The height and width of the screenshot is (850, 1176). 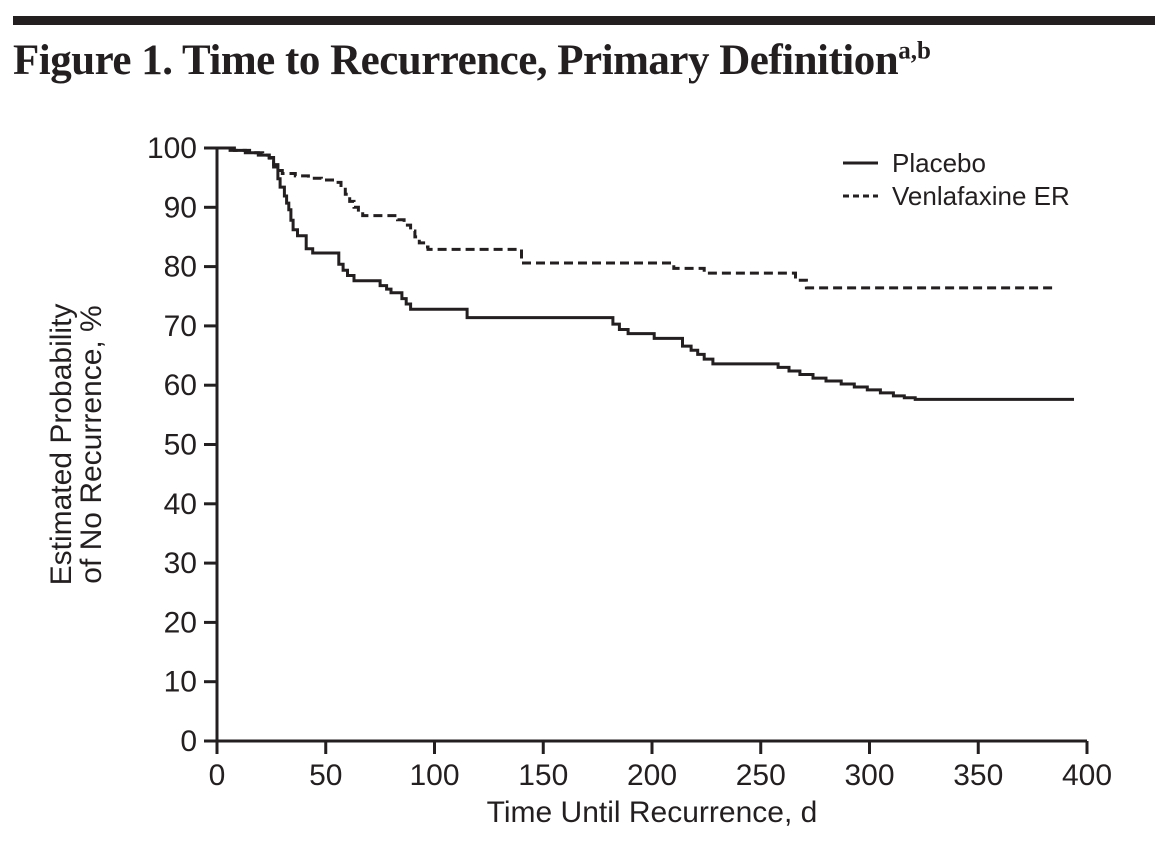 What do you see at coordinates (172, 148) in the screenshot?
I see `y-tick-label: 100` at bounding box center [172, 148].